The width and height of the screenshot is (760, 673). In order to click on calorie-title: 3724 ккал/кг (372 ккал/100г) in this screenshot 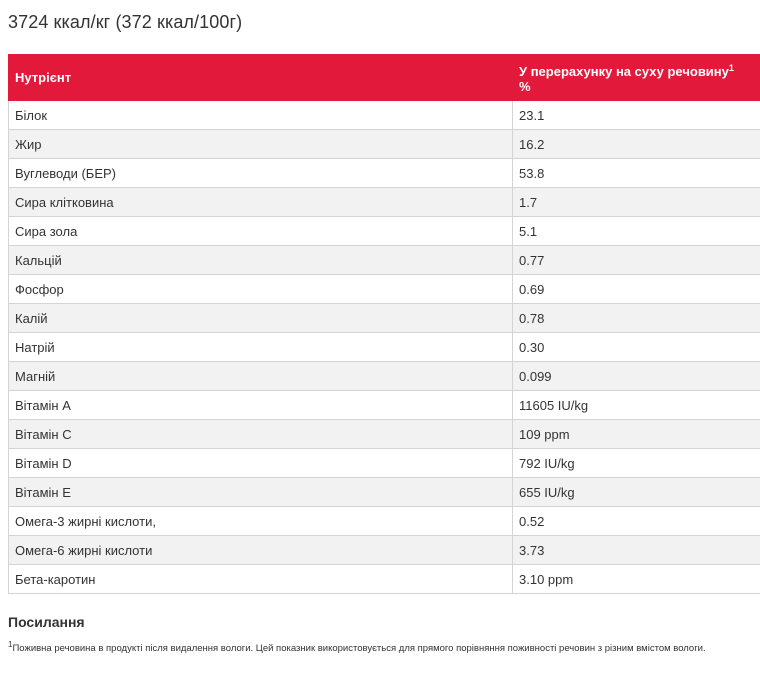, I will do `click(125, 22)`.